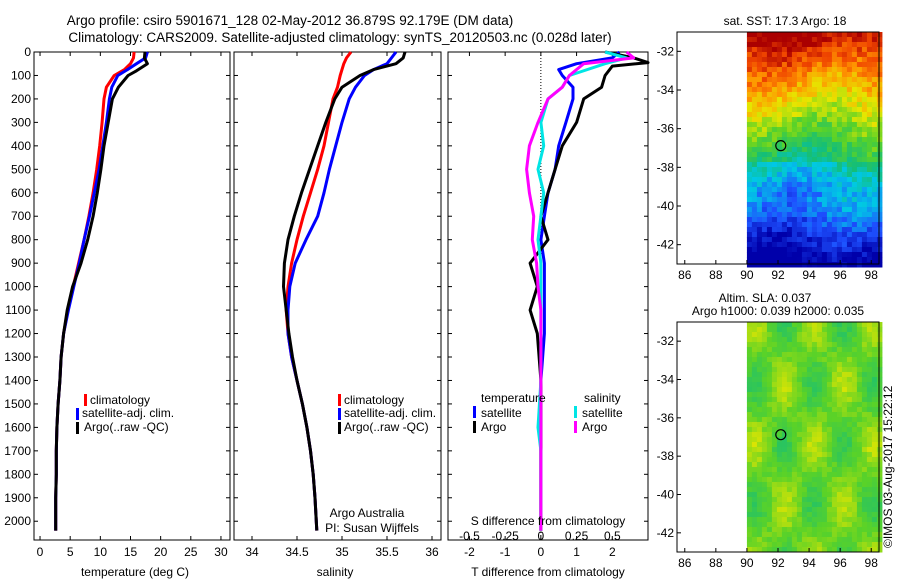  I want to click on x-tick-label: 35.5, so click(387, 552).